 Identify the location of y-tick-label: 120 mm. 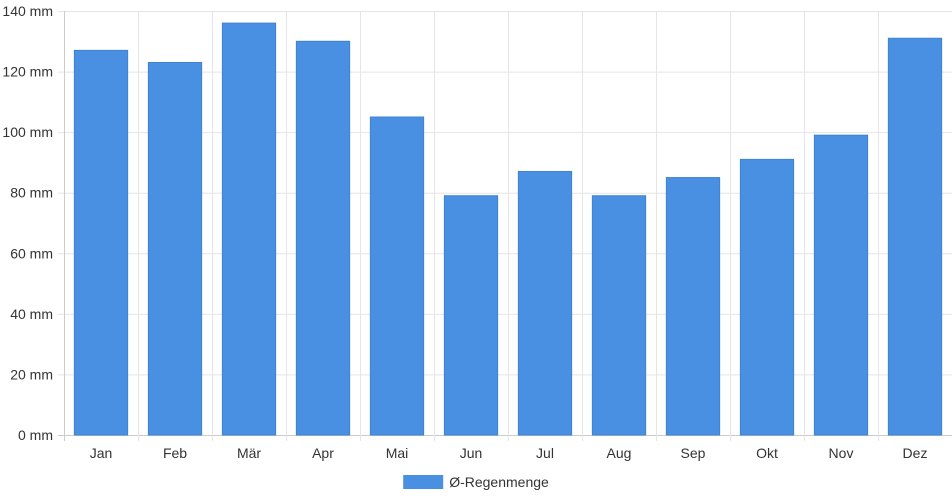
(27, 72).